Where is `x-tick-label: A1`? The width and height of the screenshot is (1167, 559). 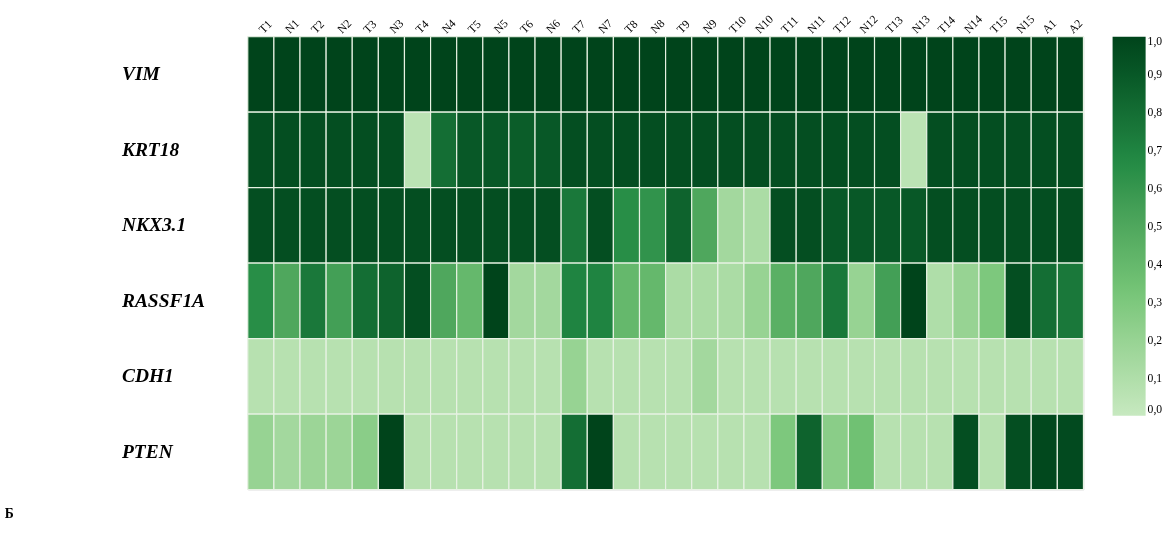 x-tick-label: A1 is located at coordinates (1049, 26).